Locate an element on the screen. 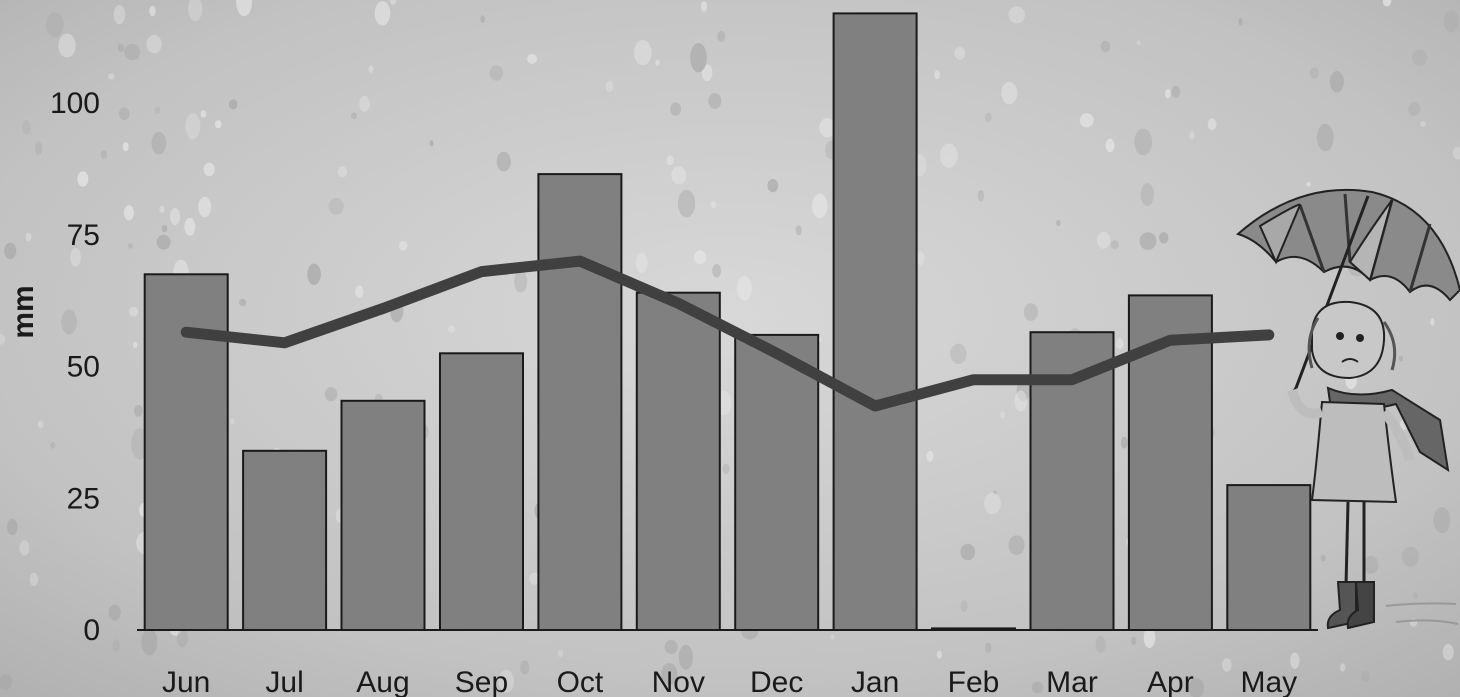 This screenshot has height=697, width=1460. bar-jan is located at coordinates (875, 321).